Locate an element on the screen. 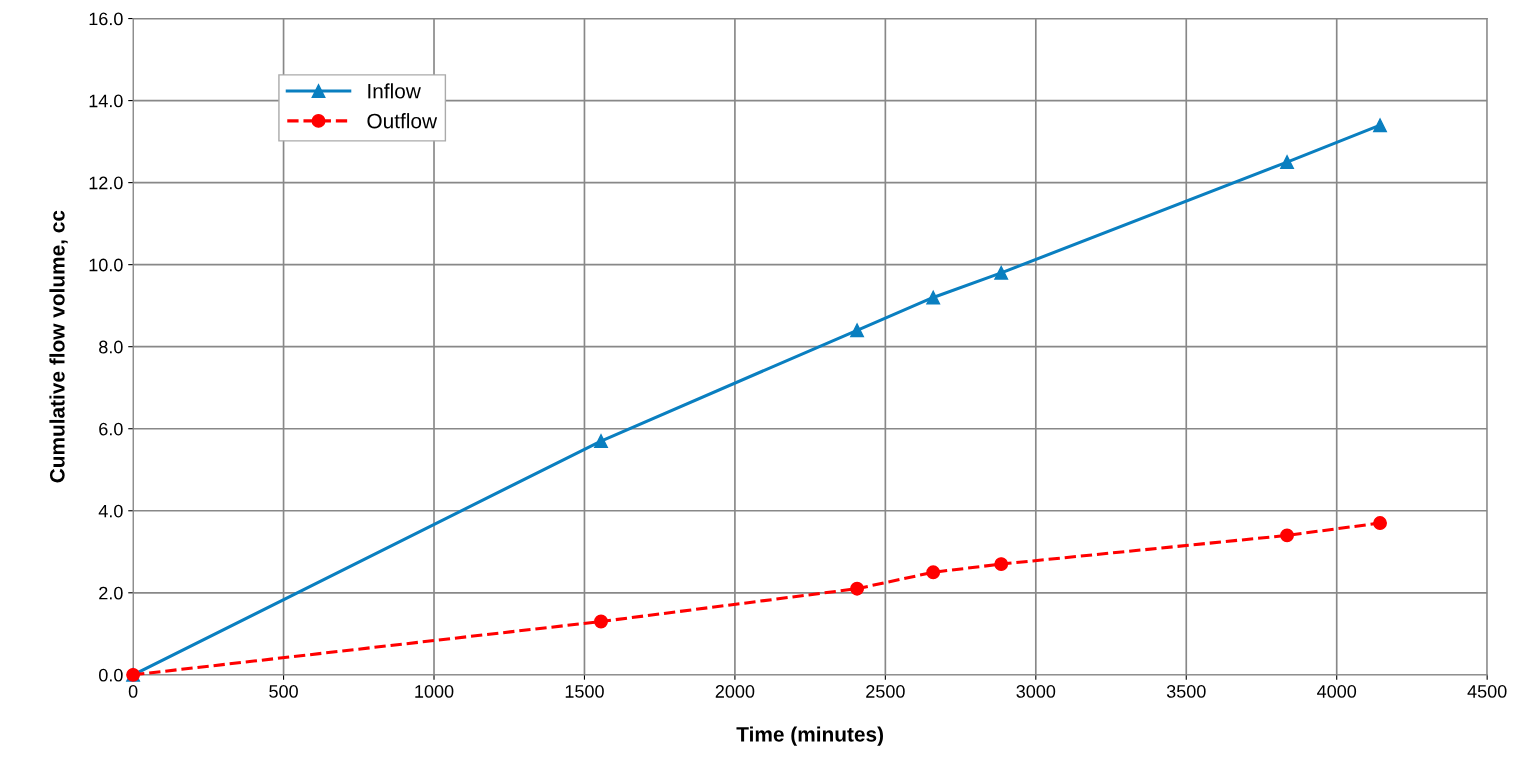 The height and width of the screenshot is (773, 1530). y-tick-label: 0.0 is located at coordinates (111, 675).